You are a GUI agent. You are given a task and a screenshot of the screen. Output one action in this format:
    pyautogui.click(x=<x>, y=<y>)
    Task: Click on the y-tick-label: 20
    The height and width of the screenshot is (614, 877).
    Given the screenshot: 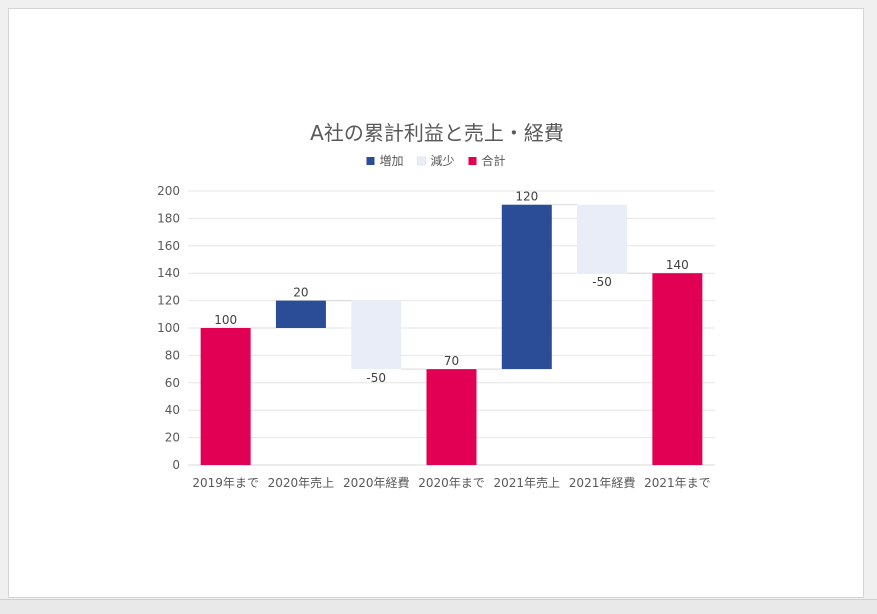 What is the action you would take?
    pyautogui.click(x=172, y=438)
    